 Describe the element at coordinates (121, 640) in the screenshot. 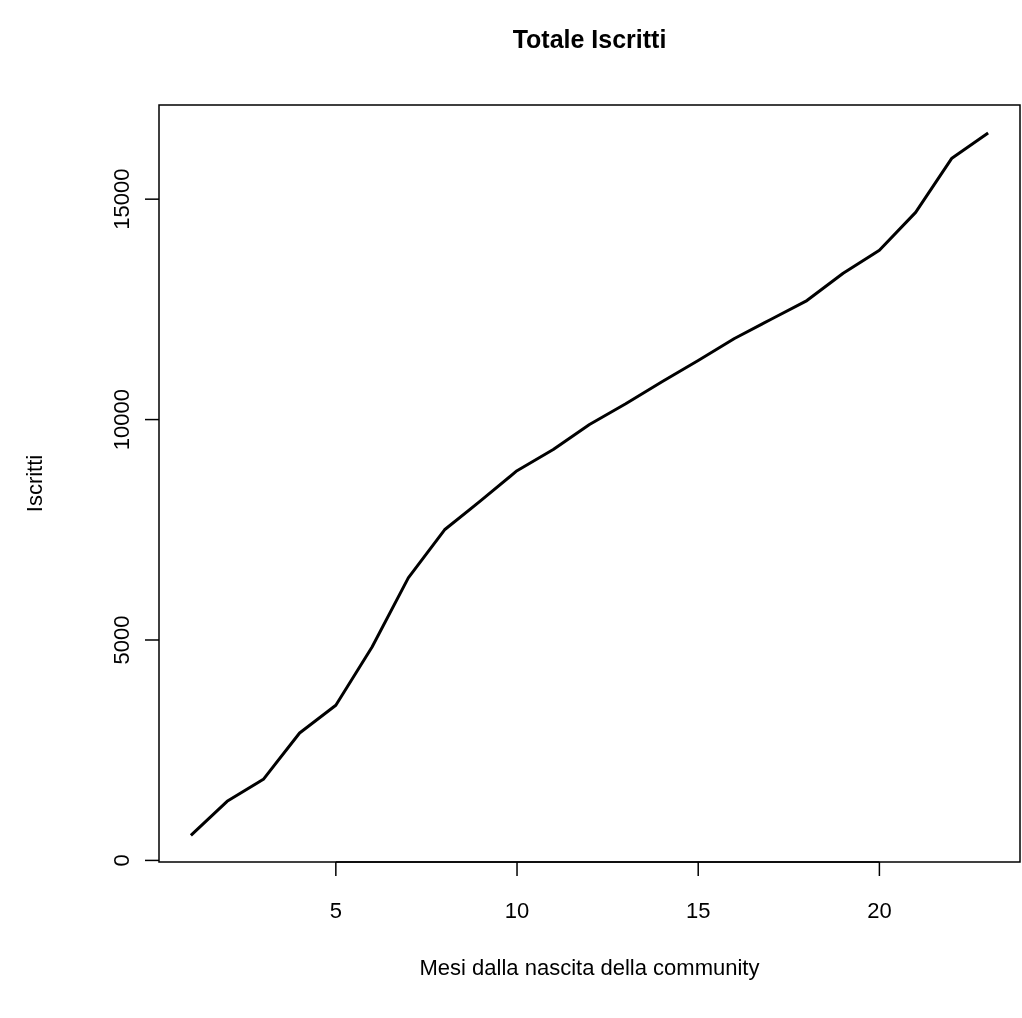

I see `y-tick-label: 5000` at that location.